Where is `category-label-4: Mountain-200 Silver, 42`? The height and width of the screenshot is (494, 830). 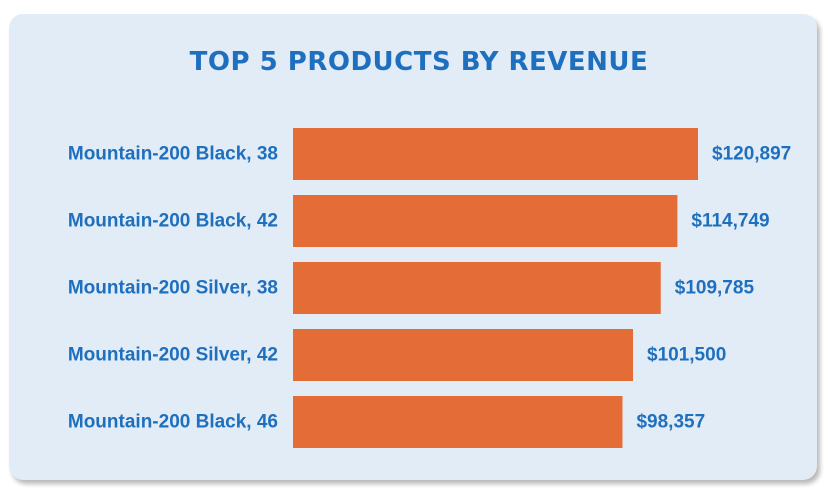 category-label-4: Mountain-200 Silver, 42 is located at coordinates (173, 355).